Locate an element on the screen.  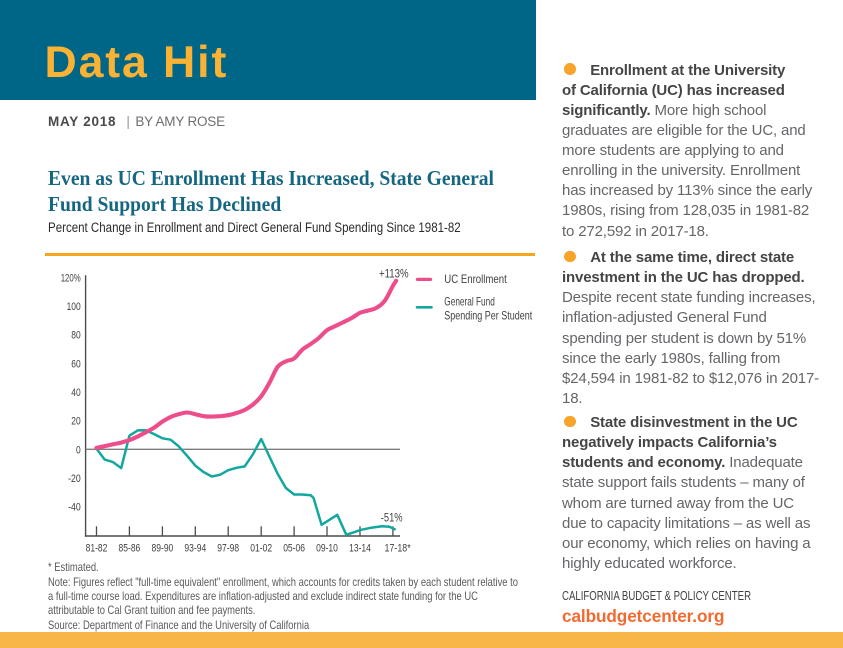
svg-text: 40 is located at coordinates (75, 393).